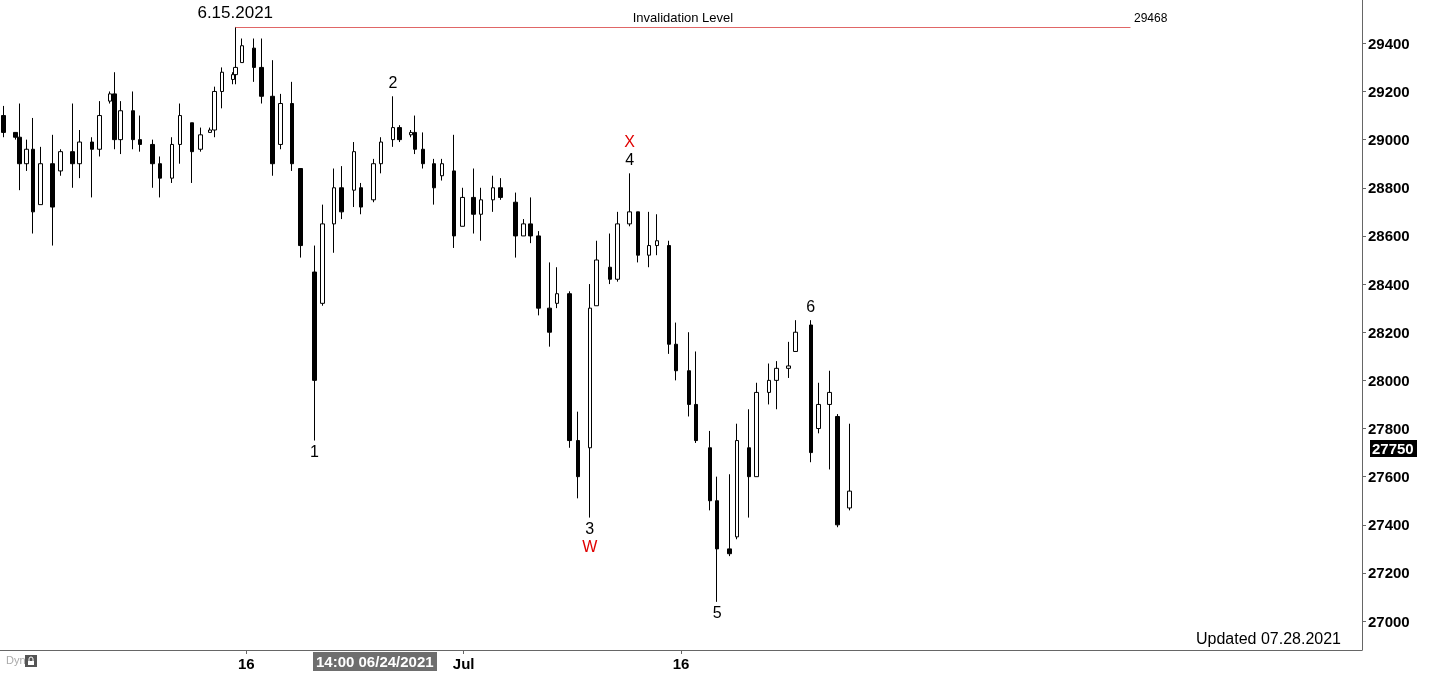 The height and width of the screenshot is (675, 1429). I want to click on y-tick-label: 28000, so click(1389, 380).